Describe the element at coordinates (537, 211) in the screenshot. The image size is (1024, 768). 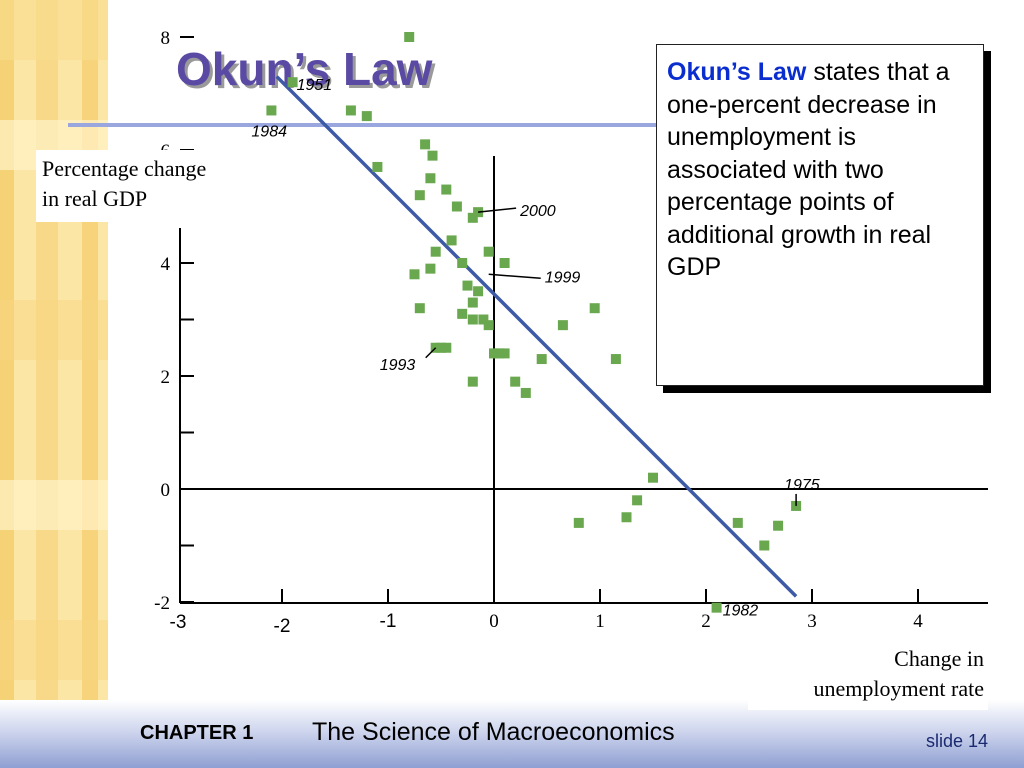
I see `point-annotation: 2000` at that location.